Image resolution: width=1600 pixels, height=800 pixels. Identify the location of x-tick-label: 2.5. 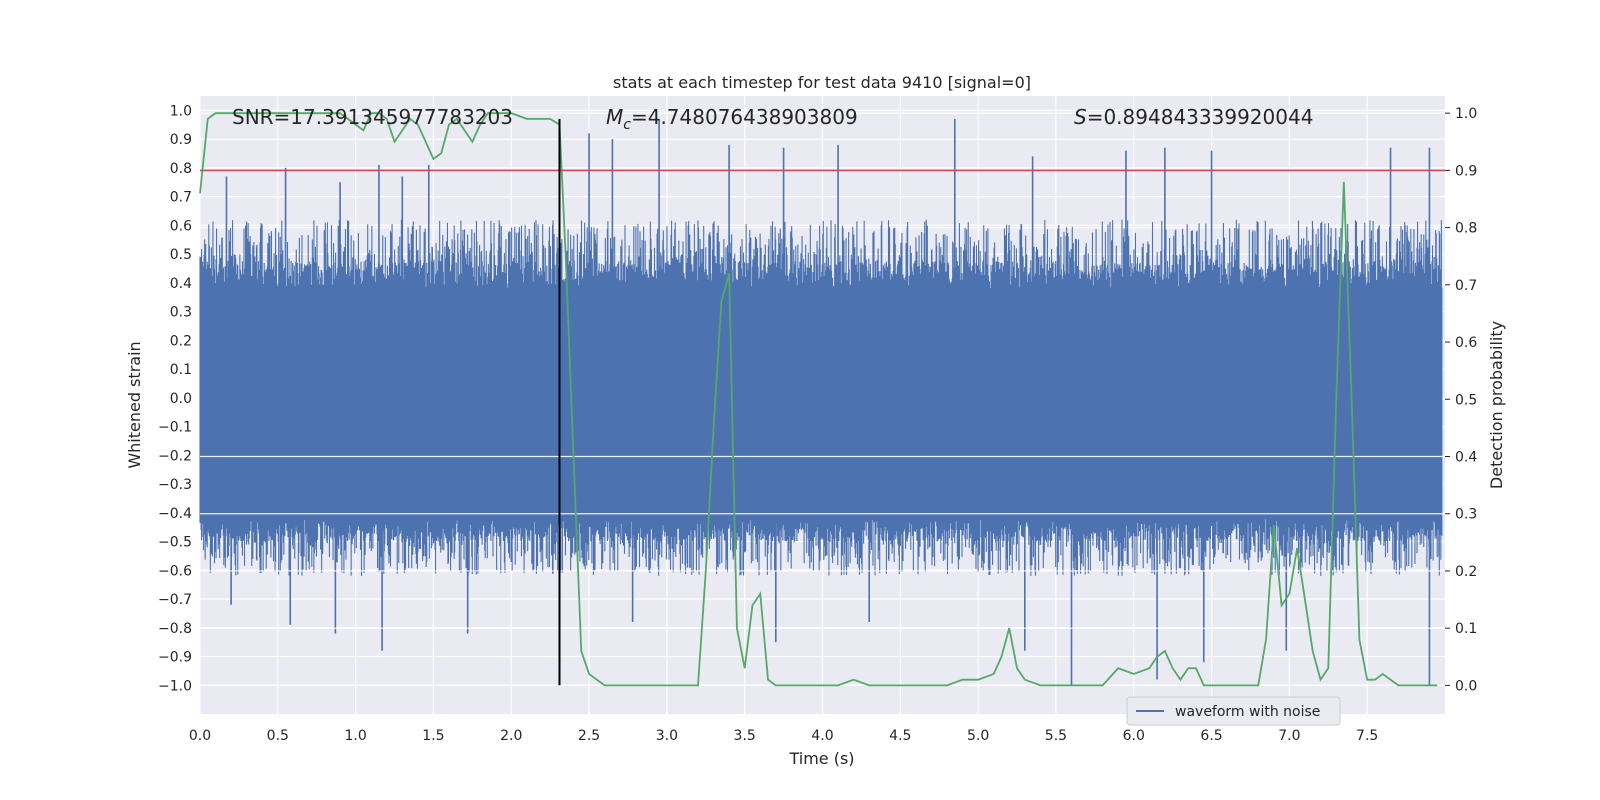
(589, 736).